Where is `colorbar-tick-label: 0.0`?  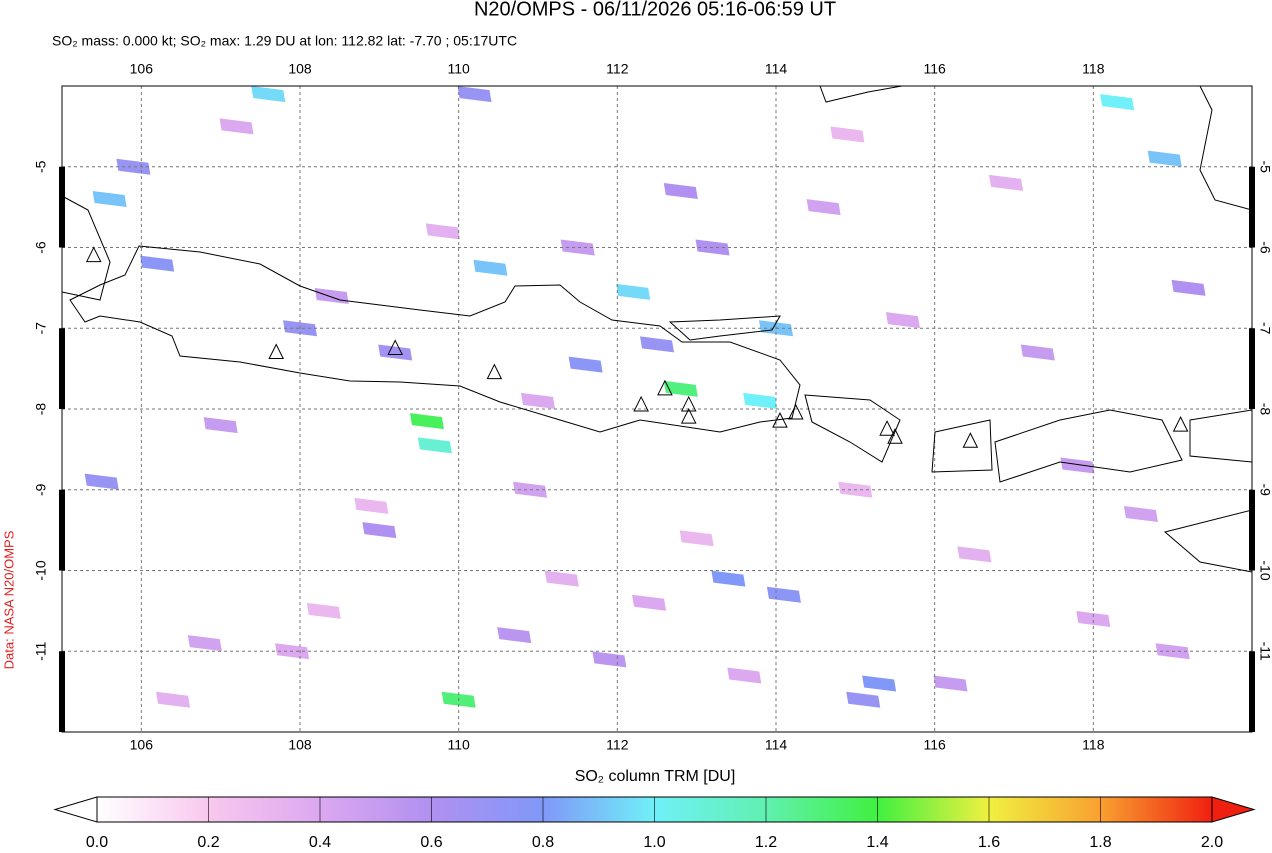
colorbar-tick-label: 0.0 is located at coordinates (97, 842).